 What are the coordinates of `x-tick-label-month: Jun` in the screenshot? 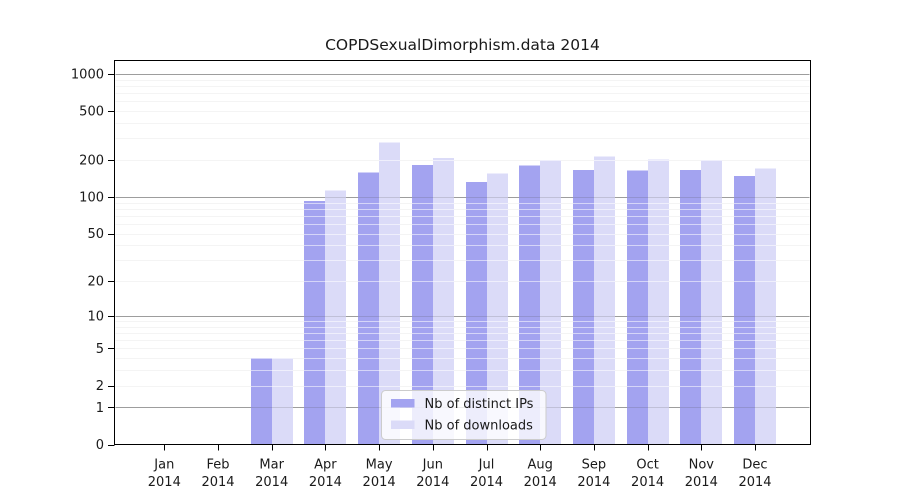 It's located at (432, 465).